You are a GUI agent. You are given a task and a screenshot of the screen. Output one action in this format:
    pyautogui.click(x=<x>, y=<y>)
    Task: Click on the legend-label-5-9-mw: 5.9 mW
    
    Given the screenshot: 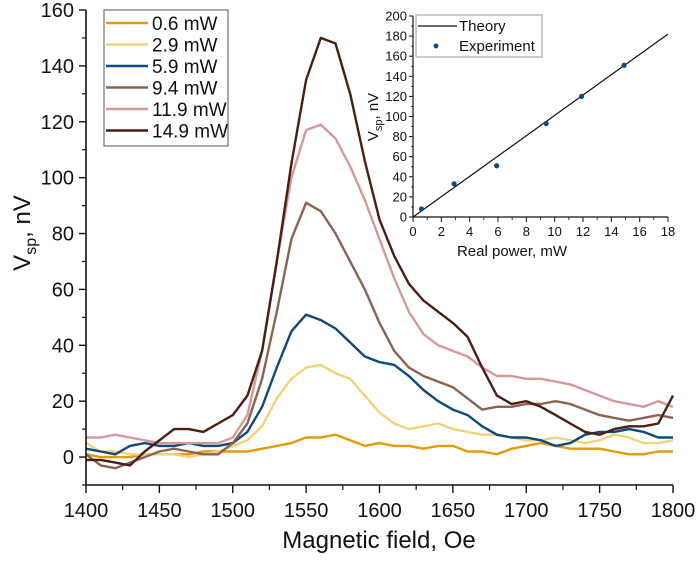 What is the action you would take?
    pyautogui.click(x=185, y=67)
    